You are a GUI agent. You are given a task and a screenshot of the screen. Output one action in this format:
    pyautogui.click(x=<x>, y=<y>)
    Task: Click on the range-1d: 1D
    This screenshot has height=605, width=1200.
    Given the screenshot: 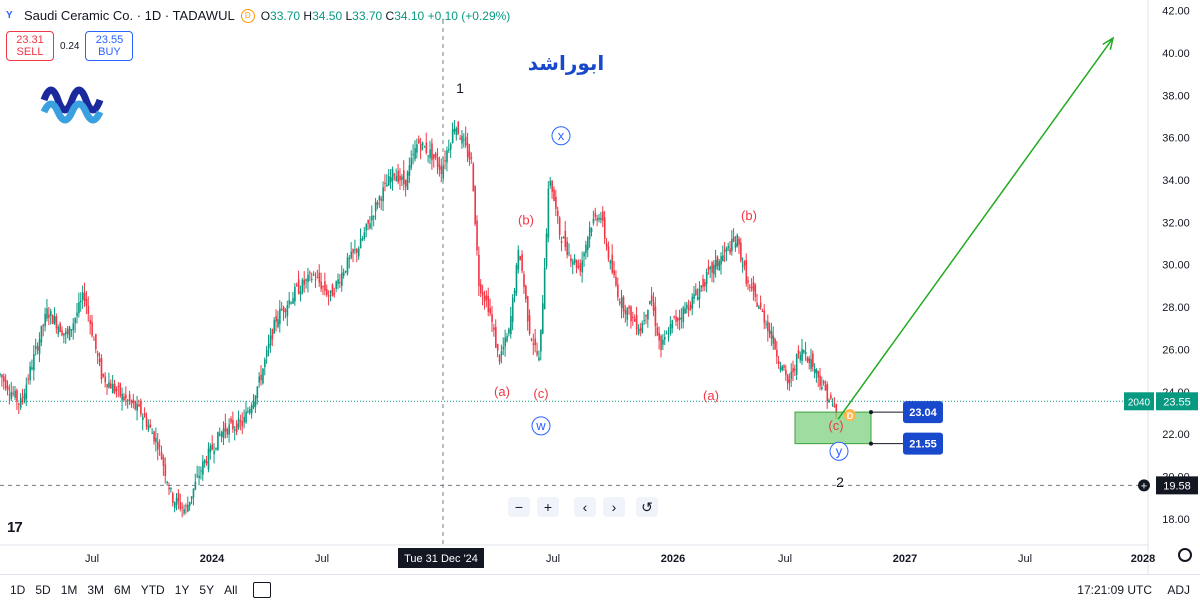 What is the action you would take?
    pyautogui.click(x=18, y=590)
    